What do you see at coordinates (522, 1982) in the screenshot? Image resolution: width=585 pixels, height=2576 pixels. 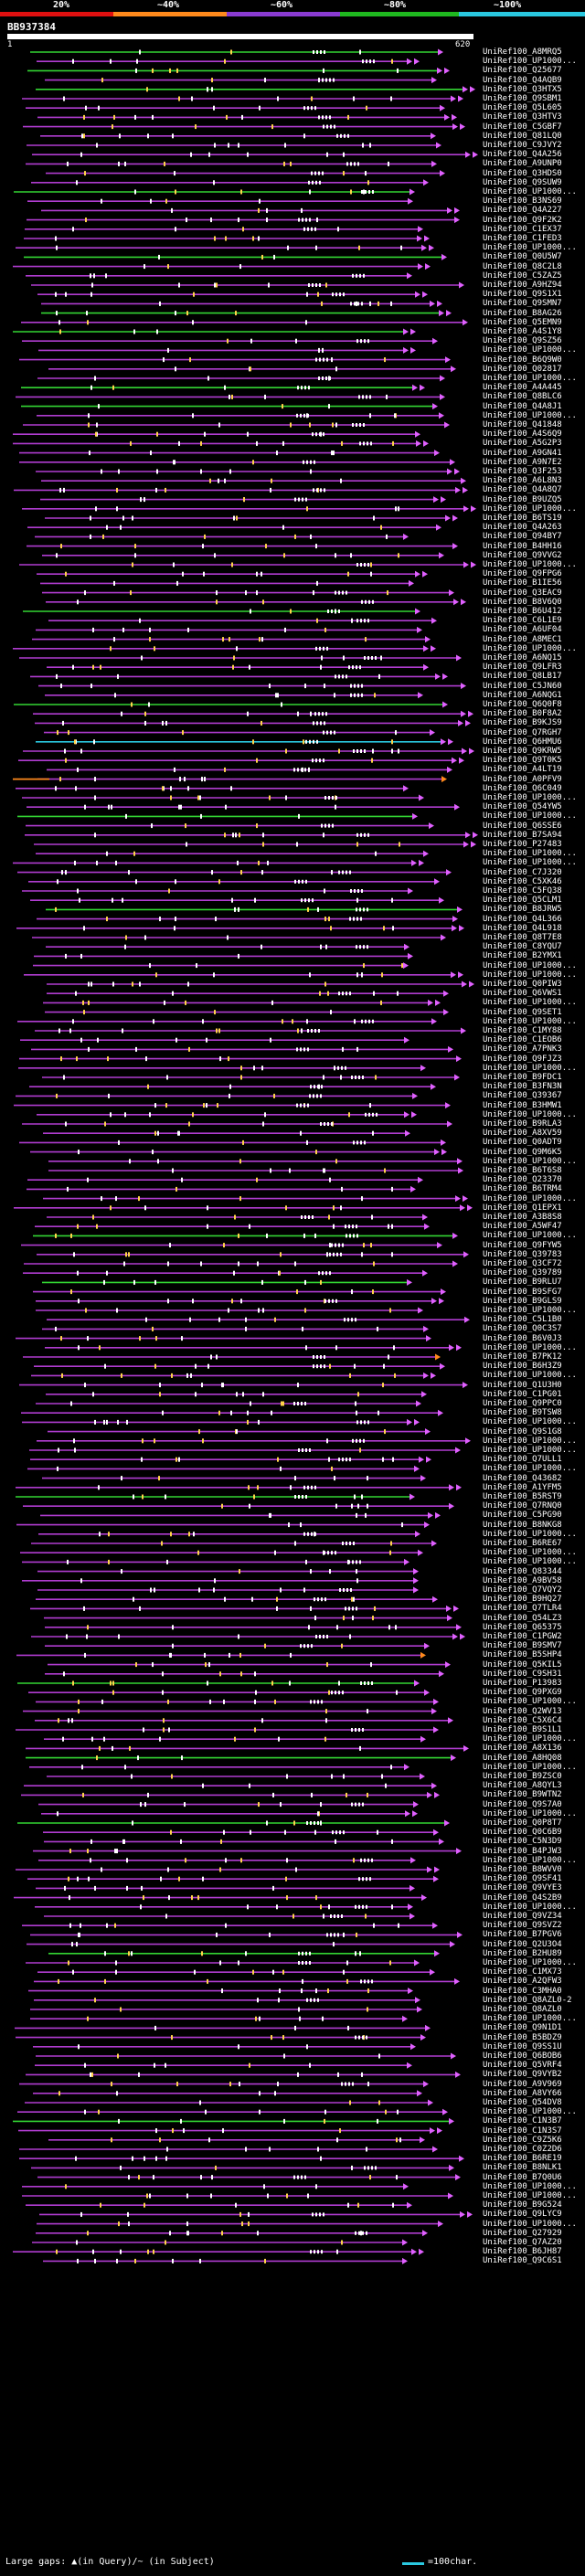 I see `hit-label: UniRef100_A2QFW3` at bounding box center [522, 1982].